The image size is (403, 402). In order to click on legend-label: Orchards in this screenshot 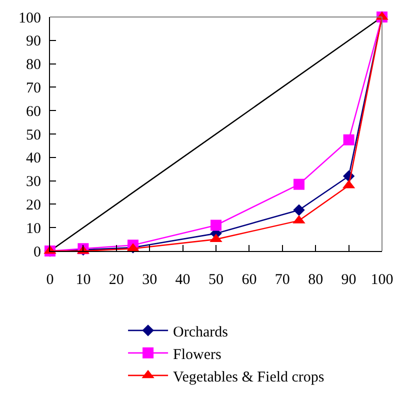, I will do `click(200, 332)`.